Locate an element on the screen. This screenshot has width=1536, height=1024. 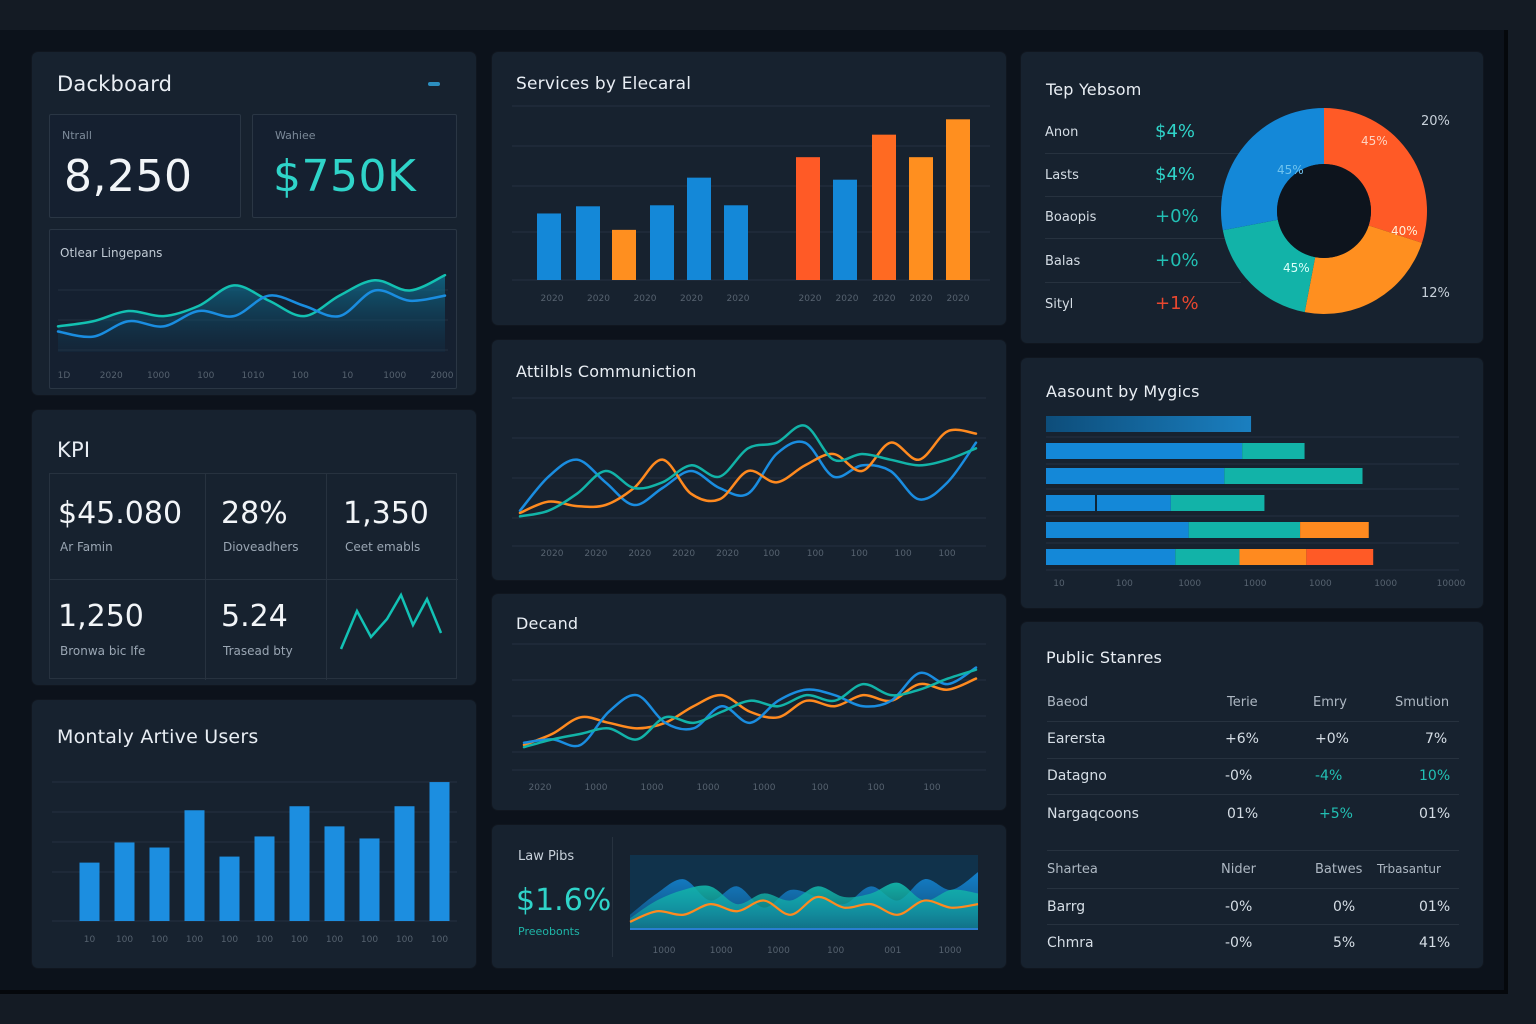
account-title: Aasount by Mygics is located at coordinates (1123, 391).